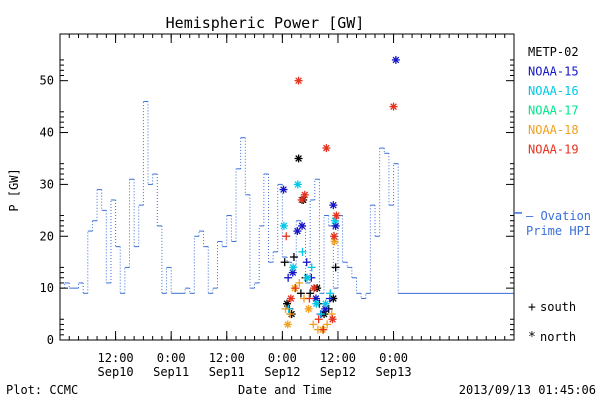 The width and height of the screenshot is (600, 400). Describe the element at coordinates (50, 340) in the screenshot. I see `y-tick-label: 0` at that location.